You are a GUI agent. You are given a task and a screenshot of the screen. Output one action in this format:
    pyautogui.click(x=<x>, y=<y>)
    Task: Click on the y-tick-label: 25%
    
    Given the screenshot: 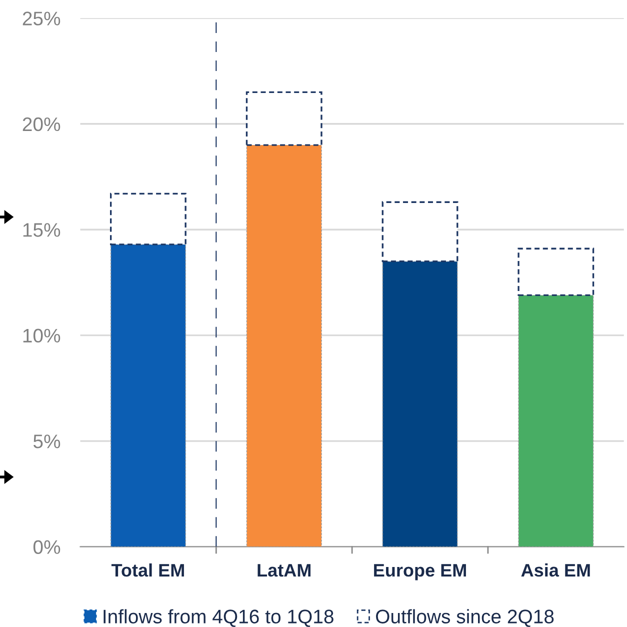 What is the action you would take?
    pyautogui.click(x=41, y=19)
    